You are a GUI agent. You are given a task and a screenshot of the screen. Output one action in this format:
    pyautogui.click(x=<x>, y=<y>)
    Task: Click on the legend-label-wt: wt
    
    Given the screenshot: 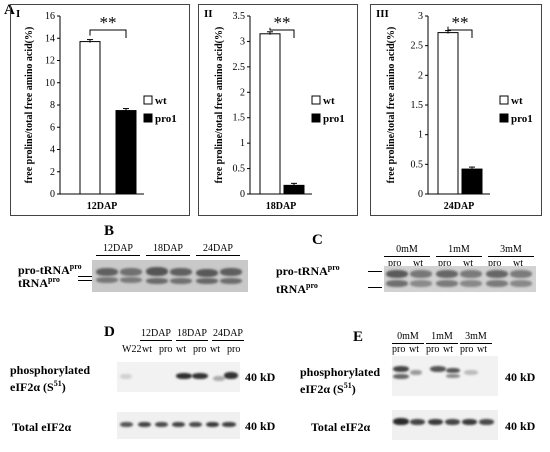 What is the action you would take?
    pyautogui.click(x=161, y=101)
    